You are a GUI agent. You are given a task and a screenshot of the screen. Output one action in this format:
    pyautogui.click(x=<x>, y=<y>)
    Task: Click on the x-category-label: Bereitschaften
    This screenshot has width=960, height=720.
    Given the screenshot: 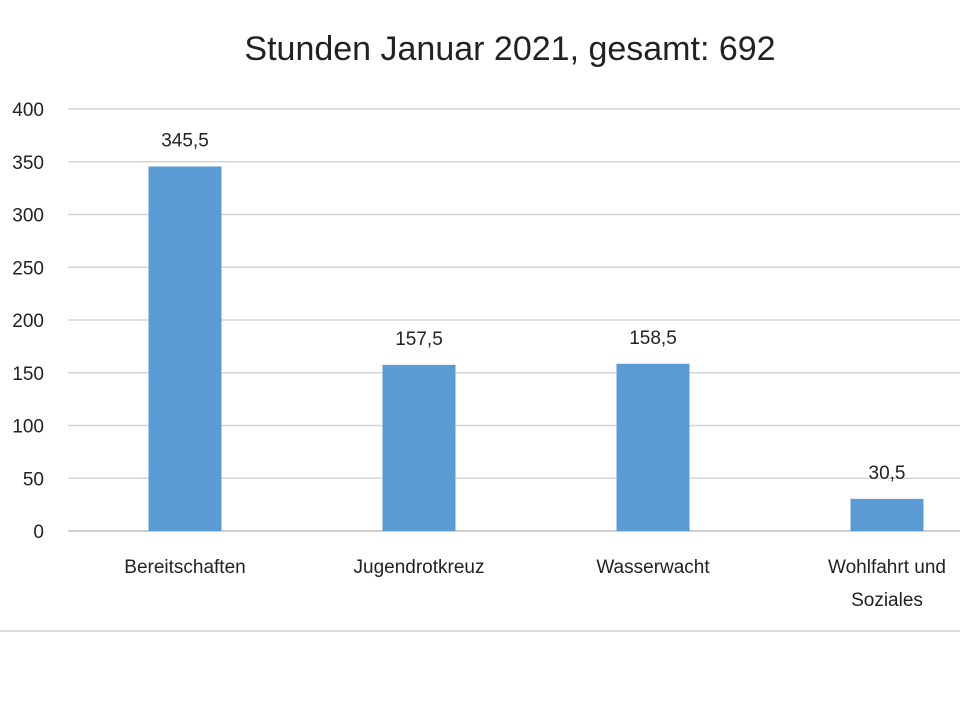 What is the action you would take?
    pyautogui.click(x=184, y=567)
    